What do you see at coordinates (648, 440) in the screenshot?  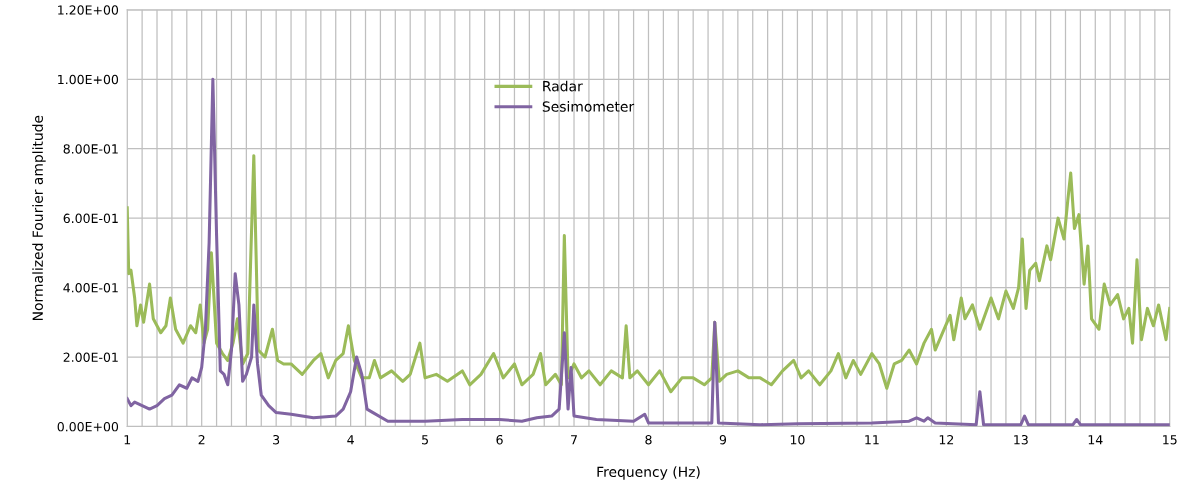 I see `x-tick-label: 8` at bounding box center [648, 440].